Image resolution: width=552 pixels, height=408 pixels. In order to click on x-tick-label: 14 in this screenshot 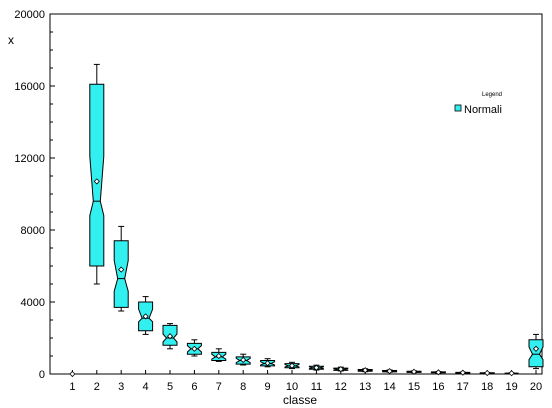, I will do `click(389, 387)`.